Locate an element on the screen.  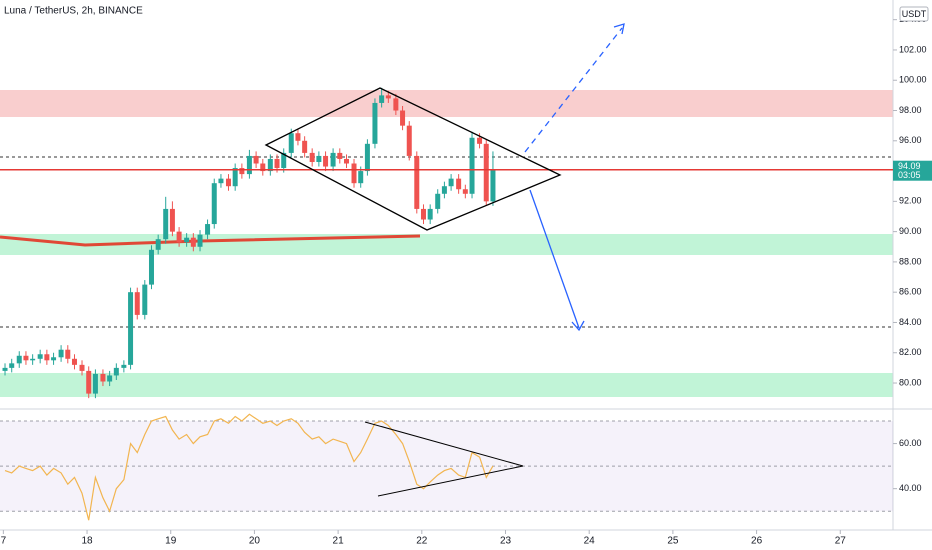
x-tick-label: 19 is located at coordinates (171, 541).